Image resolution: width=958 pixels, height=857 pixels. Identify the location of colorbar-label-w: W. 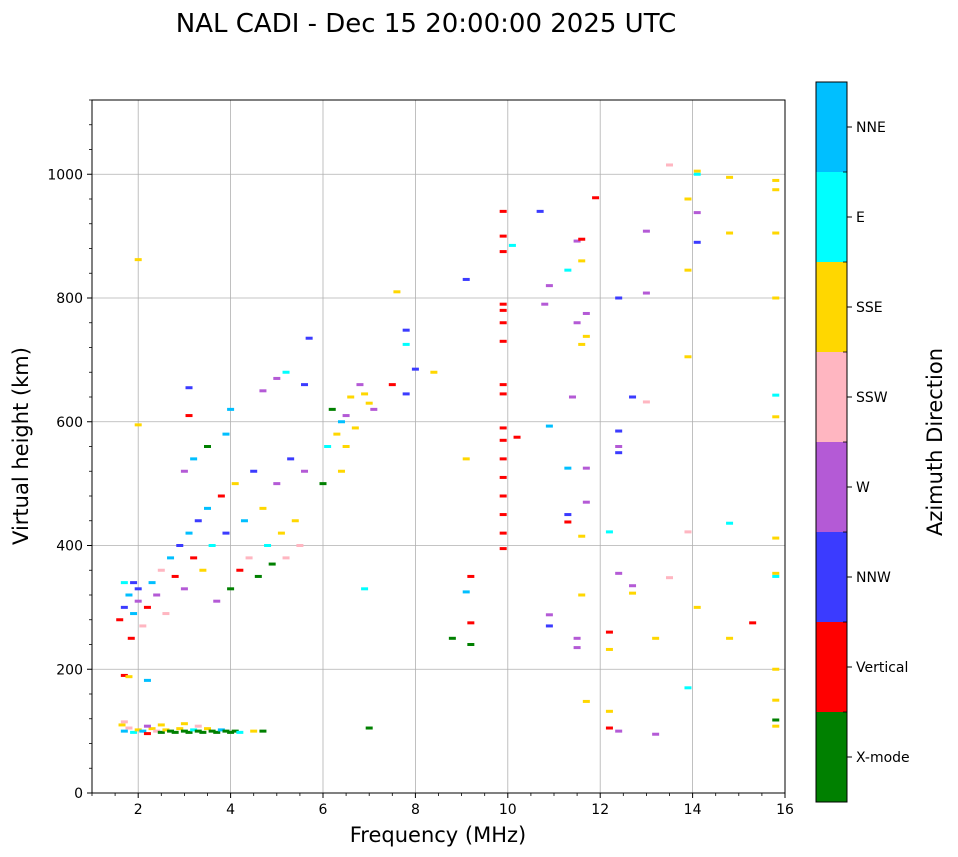
(863, 488).